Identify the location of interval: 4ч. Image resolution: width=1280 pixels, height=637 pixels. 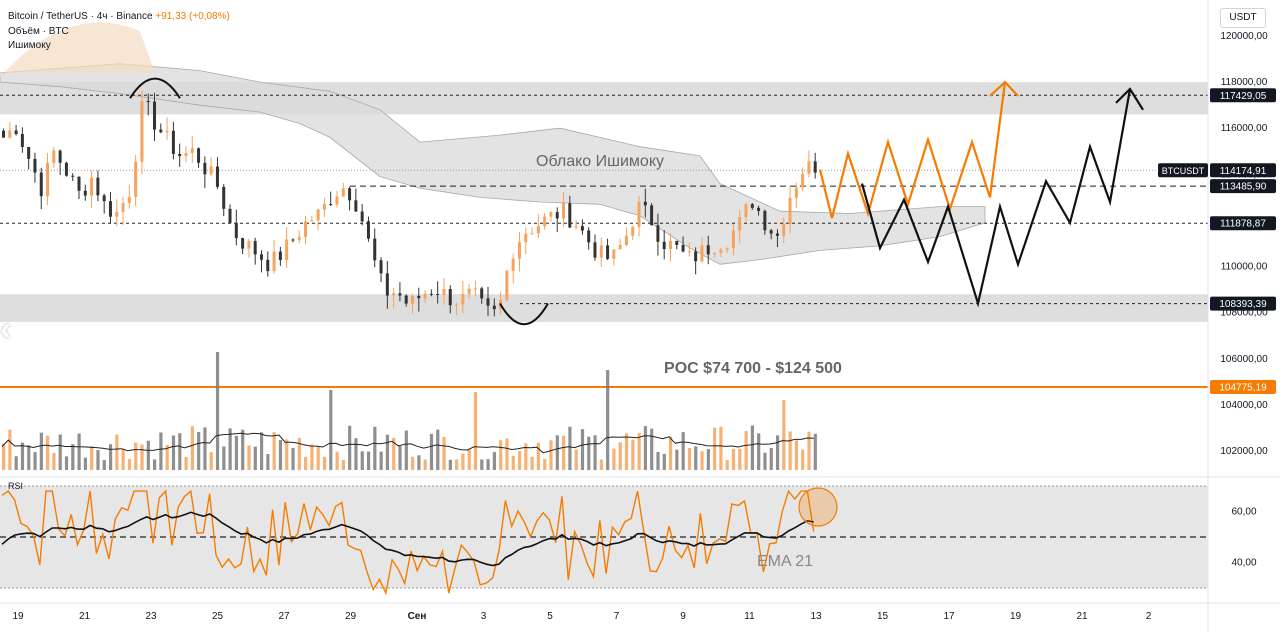
(102, 16).